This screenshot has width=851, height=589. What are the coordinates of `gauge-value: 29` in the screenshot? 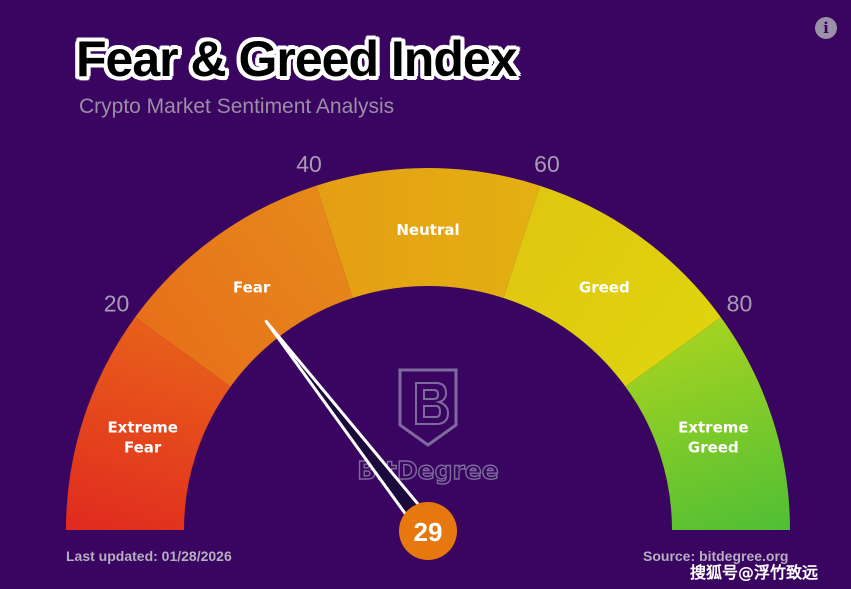 It's located at (428, 532).